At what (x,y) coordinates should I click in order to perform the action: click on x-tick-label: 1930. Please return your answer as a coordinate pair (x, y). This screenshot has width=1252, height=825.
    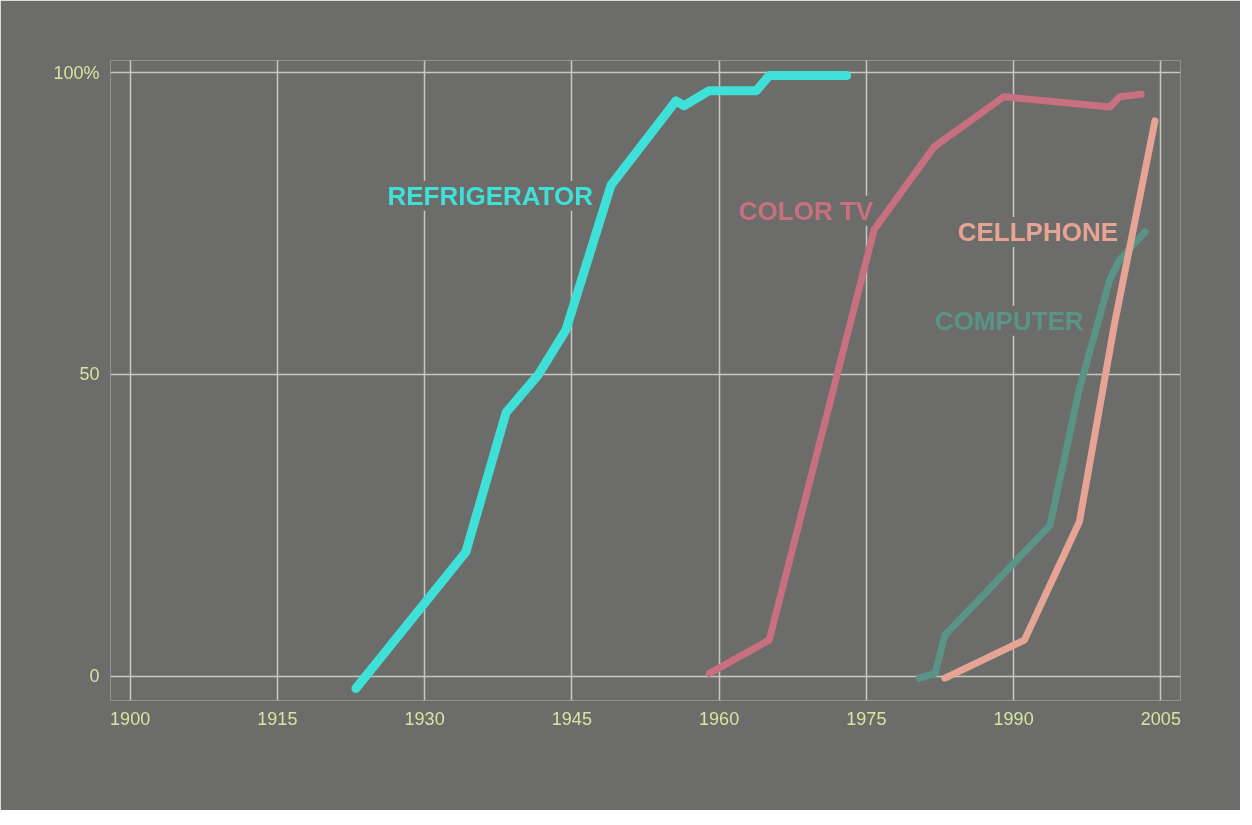
    Looking at the image, I should click on (424, 718).